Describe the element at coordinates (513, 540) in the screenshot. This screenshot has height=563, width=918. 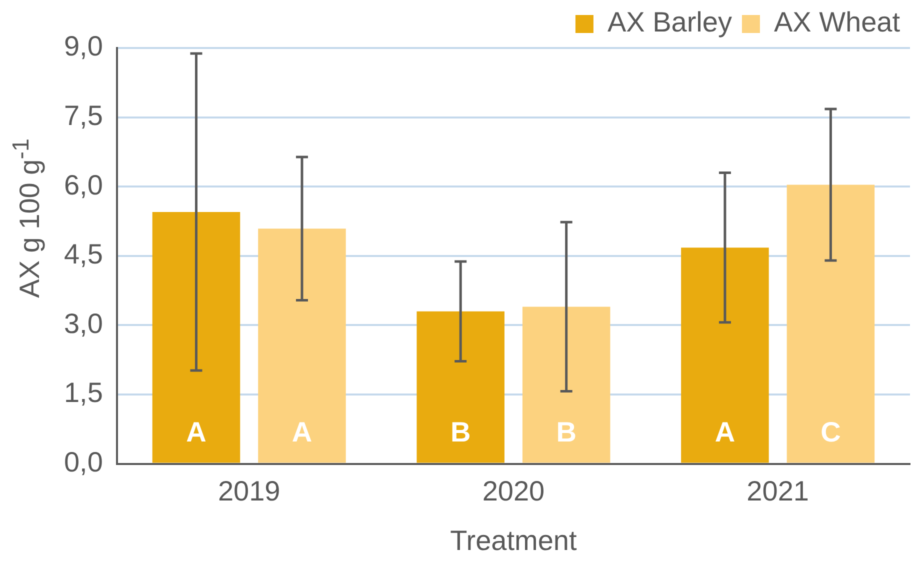
I see `x-axis-title: Treatment` at that location.